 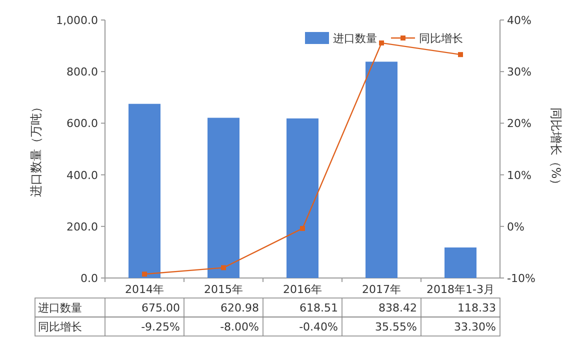 What do you see at coordinates (36, 149) in the screenshot?
I see `y-axis-title: 进口数量（万吨）` at bounding box center [36, 149].